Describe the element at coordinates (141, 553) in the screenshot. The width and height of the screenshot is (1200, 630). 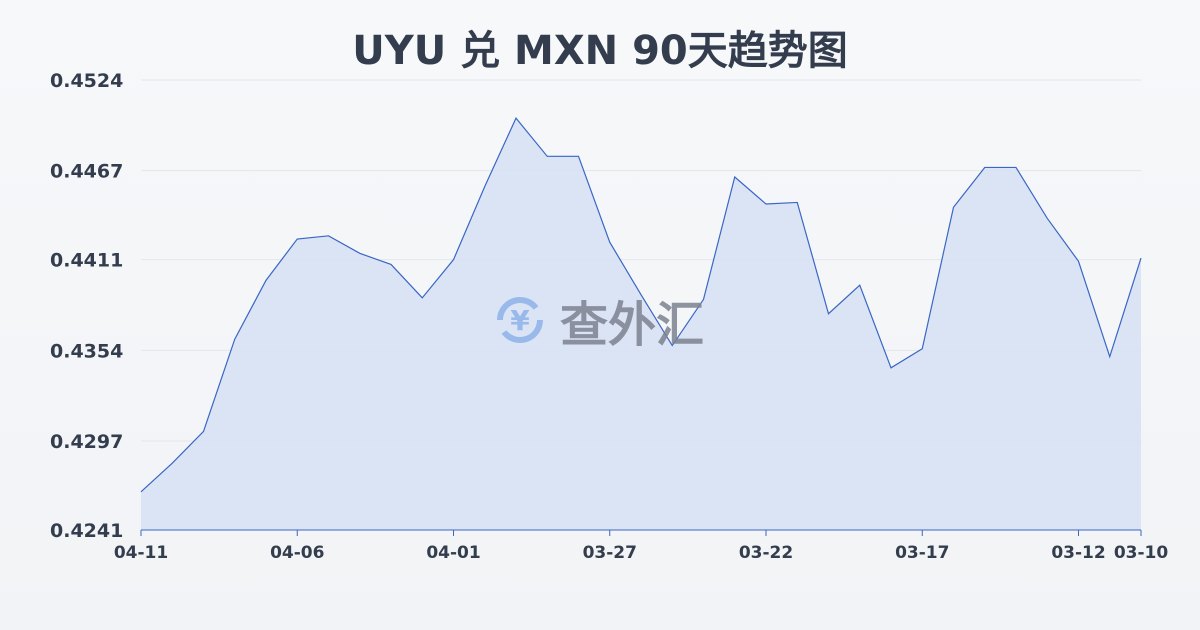
I see `x-tick-label: 04-11` at that location.